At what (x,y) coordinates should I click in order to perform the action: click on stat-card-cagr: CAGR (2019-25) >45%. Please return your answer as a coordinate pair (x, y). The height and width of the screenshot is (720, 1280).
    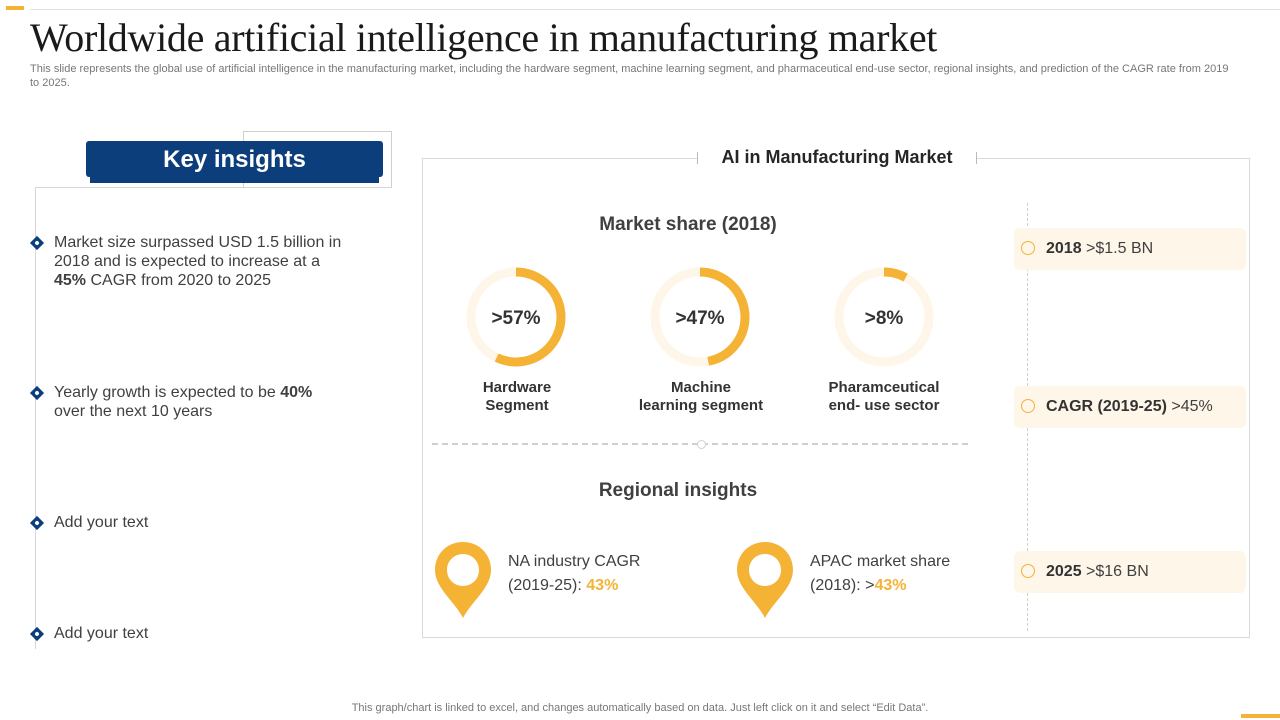
    Looking at the image, I should click on (1130, 407).